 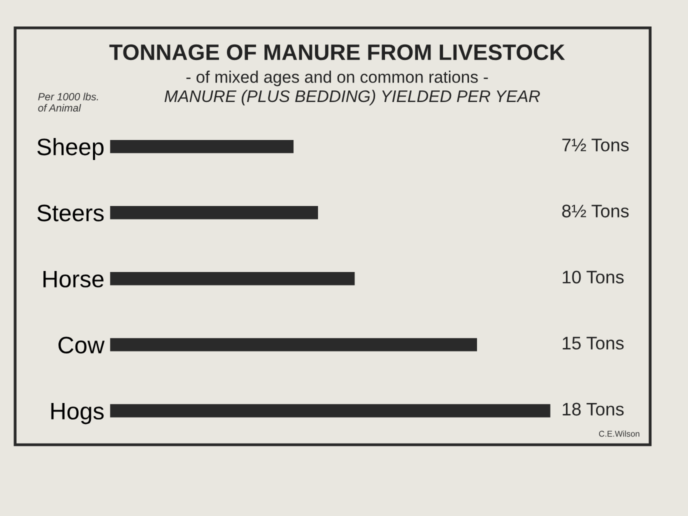 What do you see at coordinates (70, 149) in the screenshot?
I see `y-tick-label: Sheep` at bounding box center [70, 149].